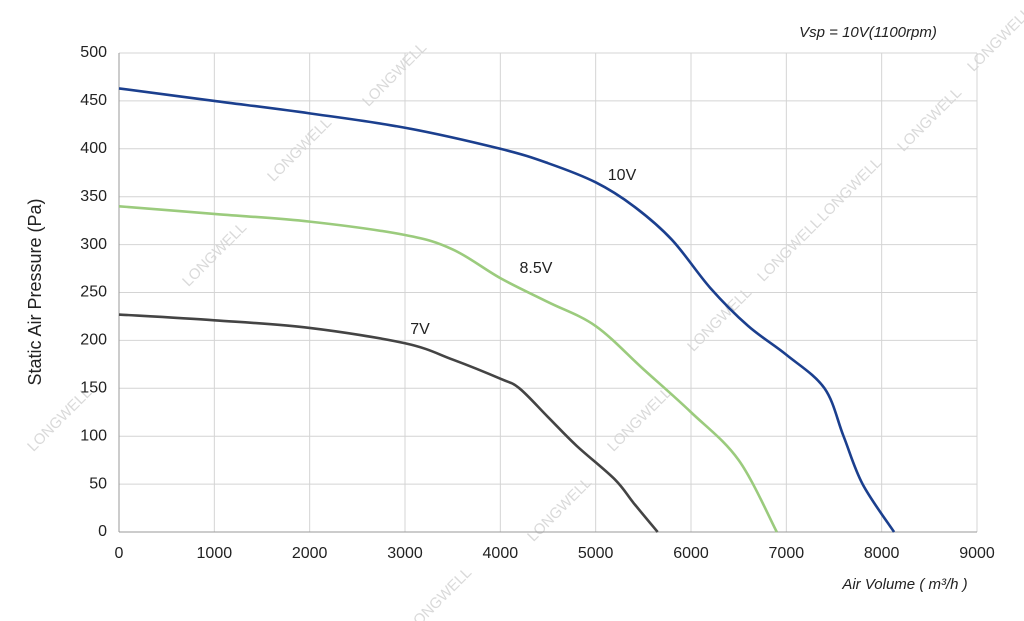 The image size is (1024, 621). What do you see at coordinates (93, 52) in the screenshot?
I see `y-tick-label: 500` at bounding box center [93, 52].